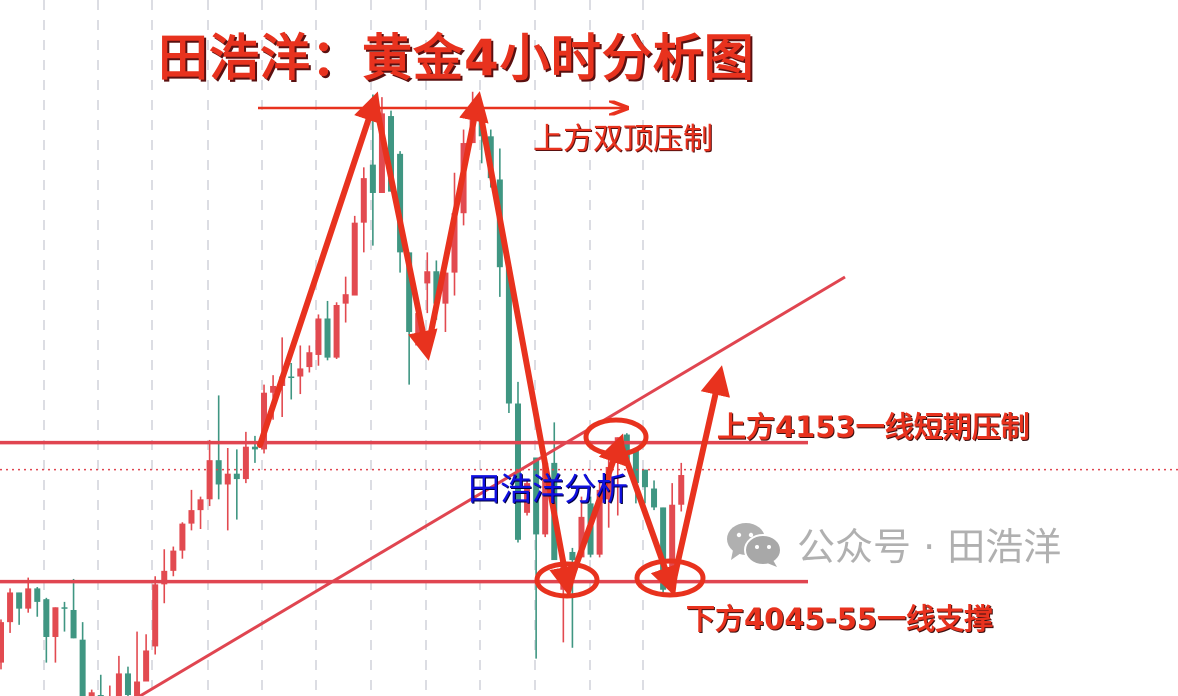 The height and width of the screenshot is (696, 1178). I want to click on resistance-label: 上方4153一线短期压制, so click(873, 427).